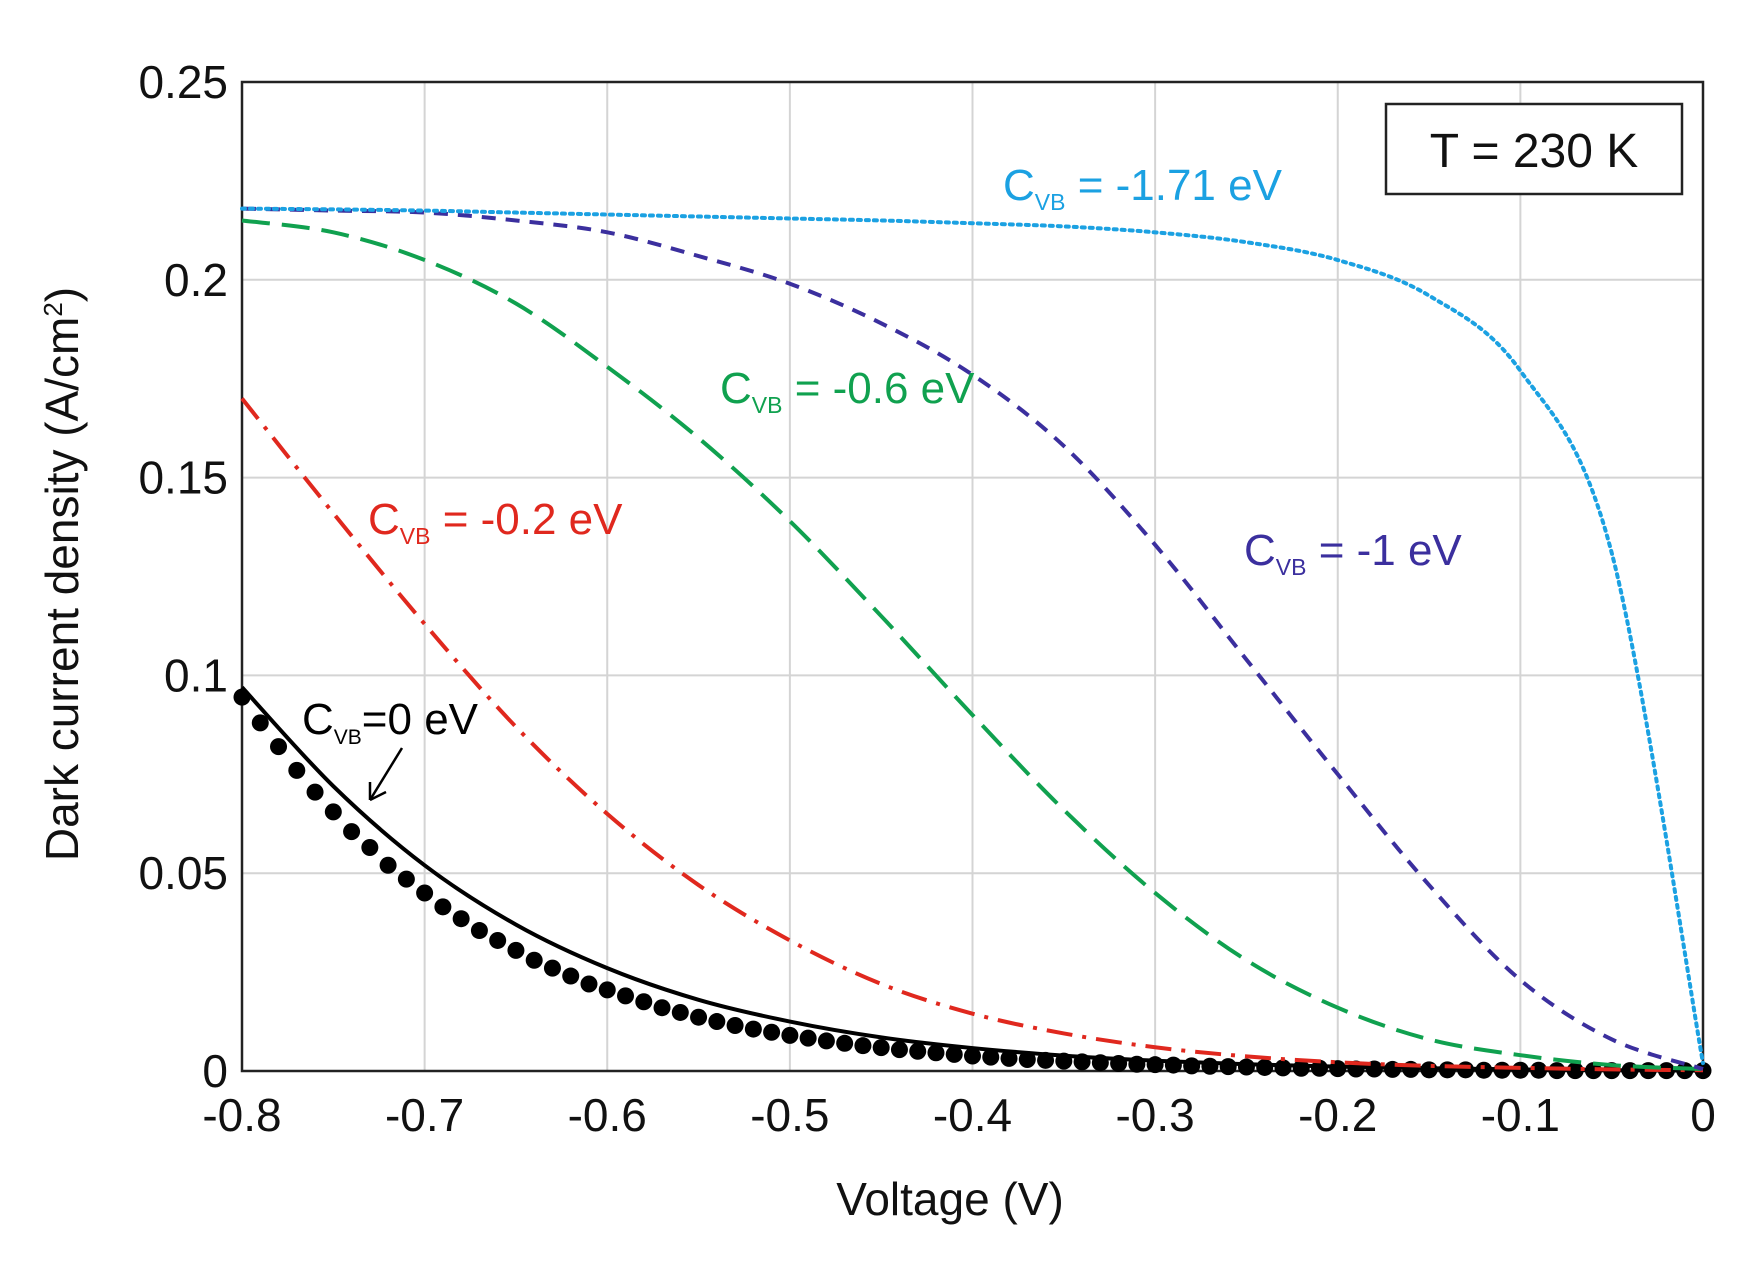 The width and height of the screenshot is (1746, 1262). Describe the element at coordinates (196, 675) in the screenshot. I see `y-tick-label: 0.1` at that location.